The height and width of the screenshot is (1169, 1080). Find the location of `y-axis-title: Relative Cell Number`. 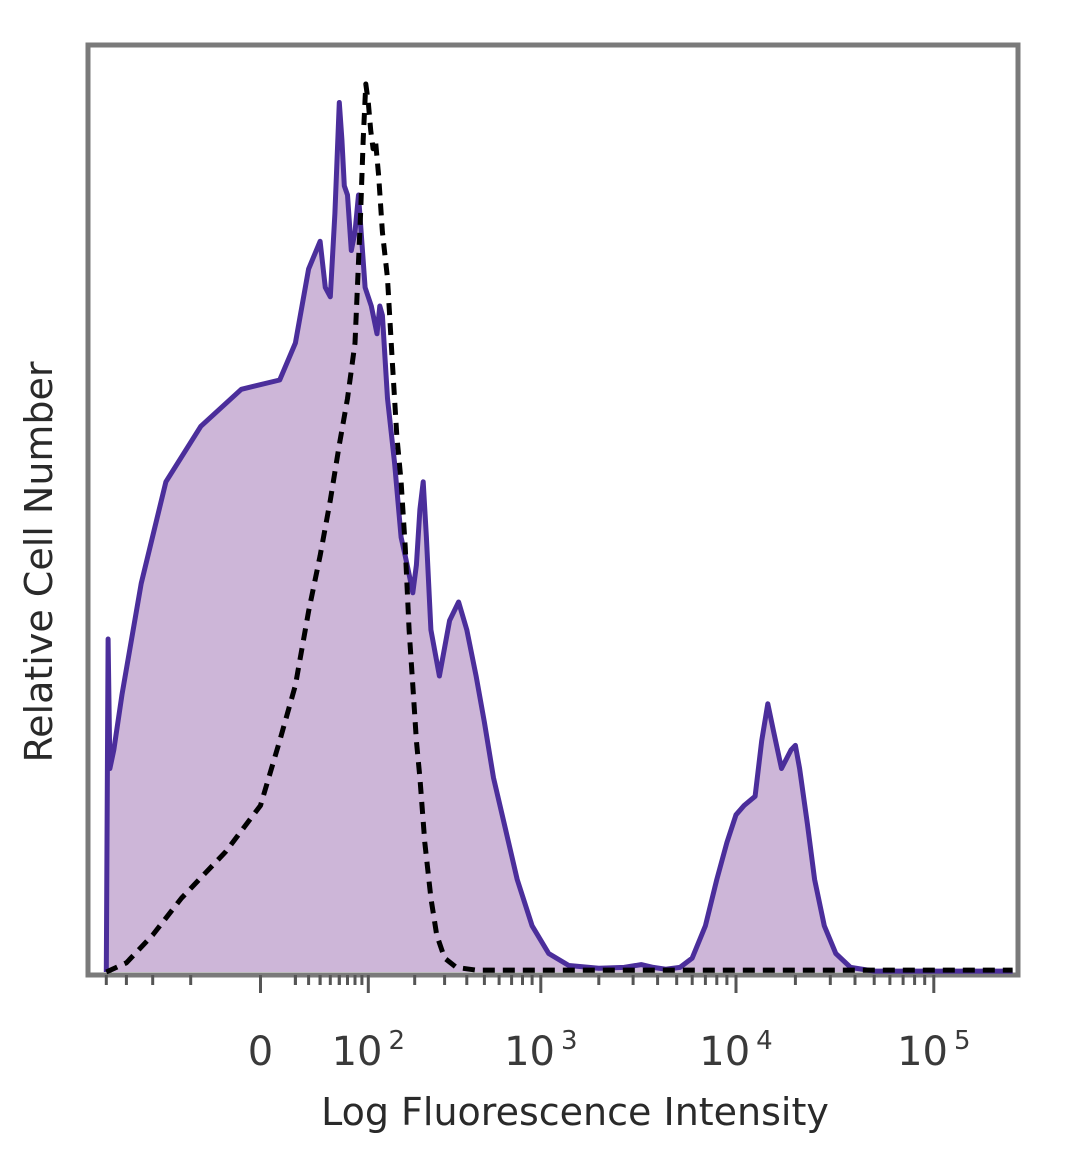

y-axis-title: Relative Cell Number is located at coordinates (39, 561).